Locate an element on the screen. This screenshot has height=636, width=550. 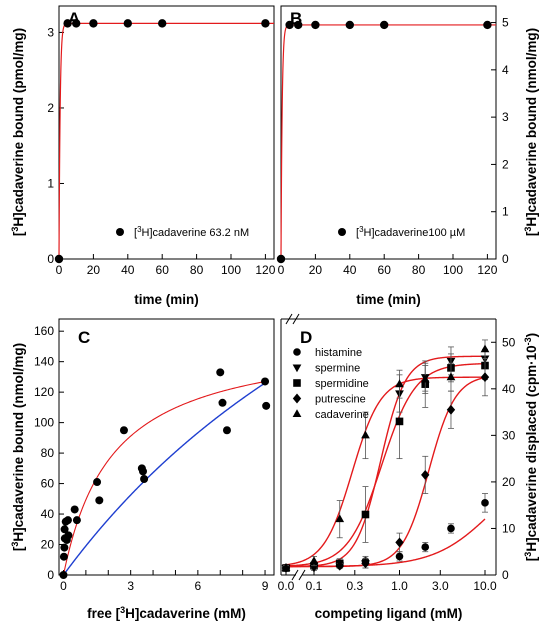
y-tick-label-c: 20 is located at coordinates (48, 545).